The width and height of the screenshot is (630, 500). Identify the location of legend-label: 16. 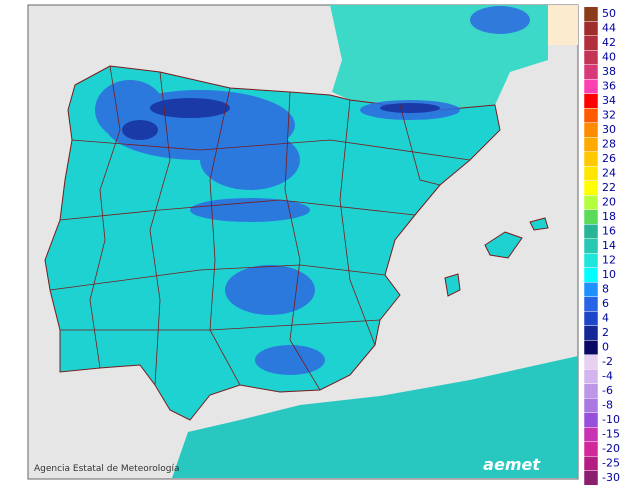
(609, 231).